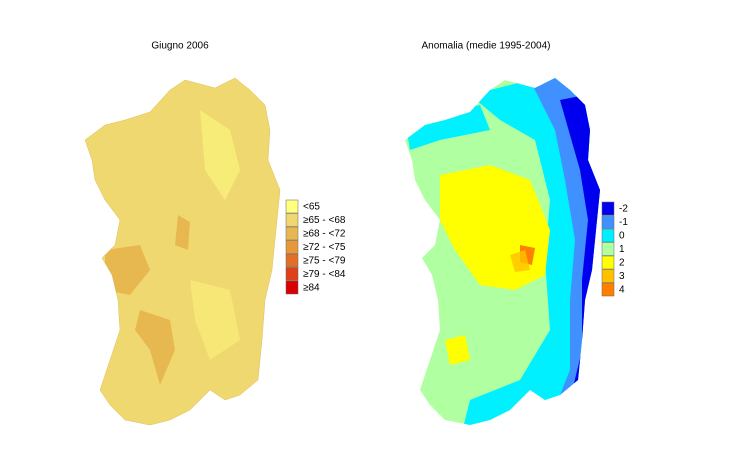 The width and height of the screenshot is (730, 450). What do you see at coordinates (324, 274) in the screenshot?
I see `legend-label: ≥79 - <84` at bounding box center [324, 274].